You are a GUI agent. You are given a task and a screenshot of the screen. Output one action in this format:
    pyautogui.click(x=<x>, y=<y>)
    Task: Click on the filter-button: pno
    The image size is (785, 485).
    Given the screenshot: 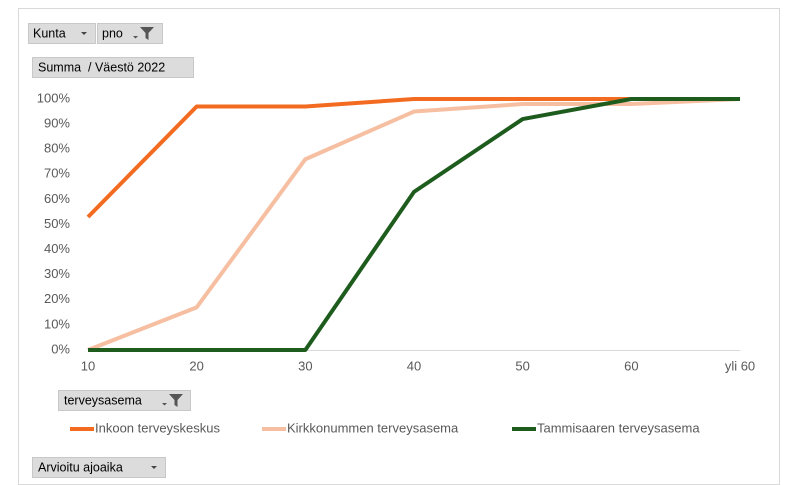 What is the action you would take?
    pyautogui.click(x=130, y=33)
    